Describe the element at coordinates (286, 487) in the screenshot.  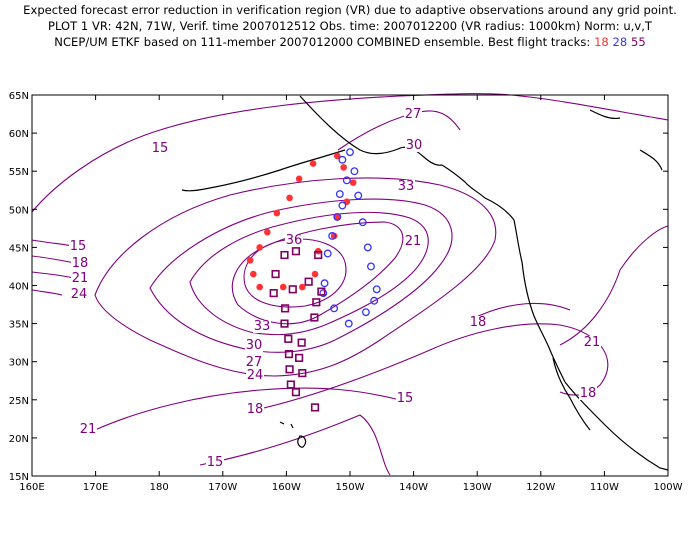
I see `lon-label: 160W` at that location.